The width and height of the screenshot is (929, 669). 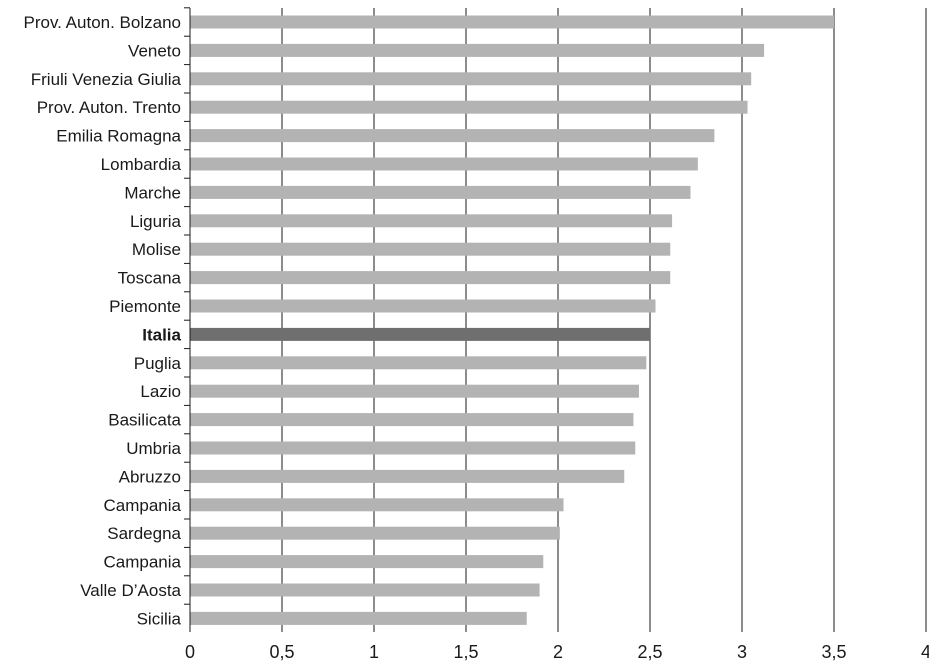 What do you see at coordinates (160, 391) in the screenshot?
I see `category-label: Lazio` at bounding box center [160, 391].